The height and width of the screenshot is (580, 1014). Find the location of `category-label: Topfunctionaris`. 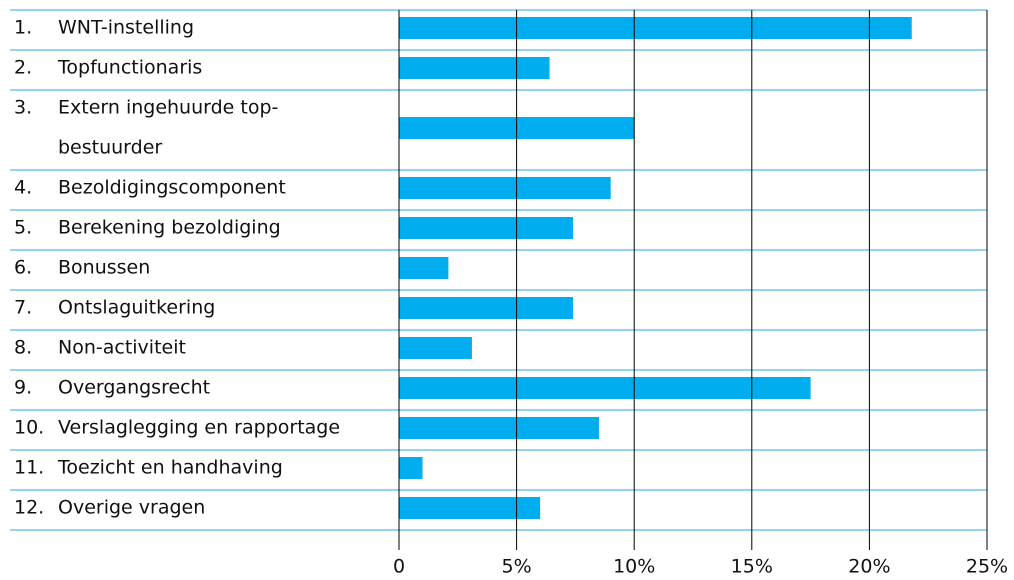

category-label: Topfunctionaris is located at coordinates (129, 68).